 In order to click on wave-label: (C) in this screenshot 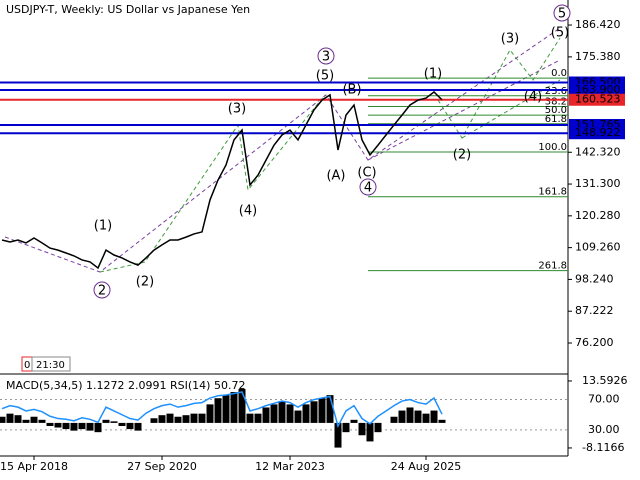, I will do `click(366, 173)`.